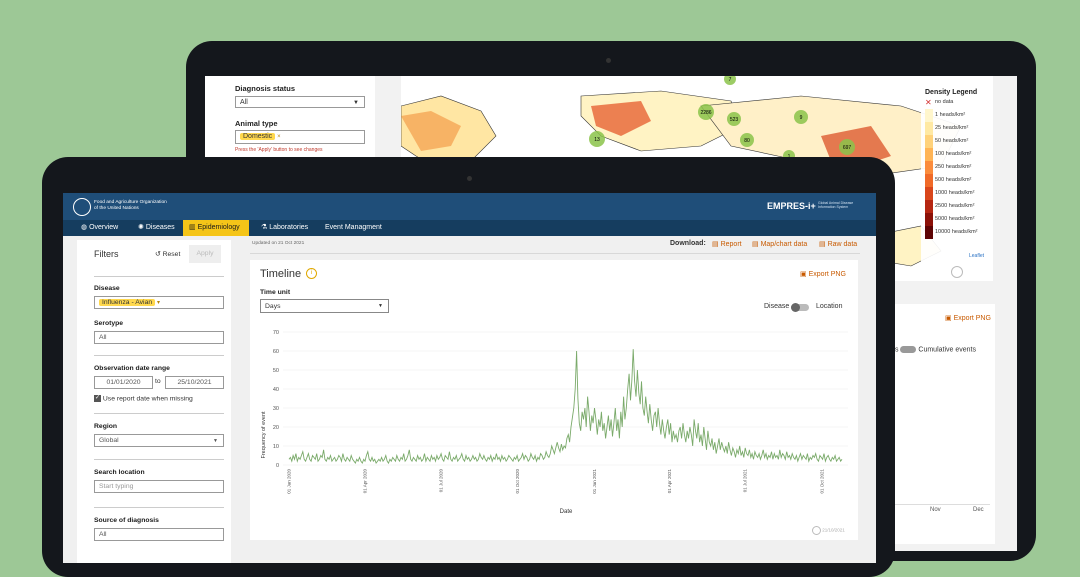  I want to click on tab-epidemiology-label: Epidemiology, so click(218, 227).